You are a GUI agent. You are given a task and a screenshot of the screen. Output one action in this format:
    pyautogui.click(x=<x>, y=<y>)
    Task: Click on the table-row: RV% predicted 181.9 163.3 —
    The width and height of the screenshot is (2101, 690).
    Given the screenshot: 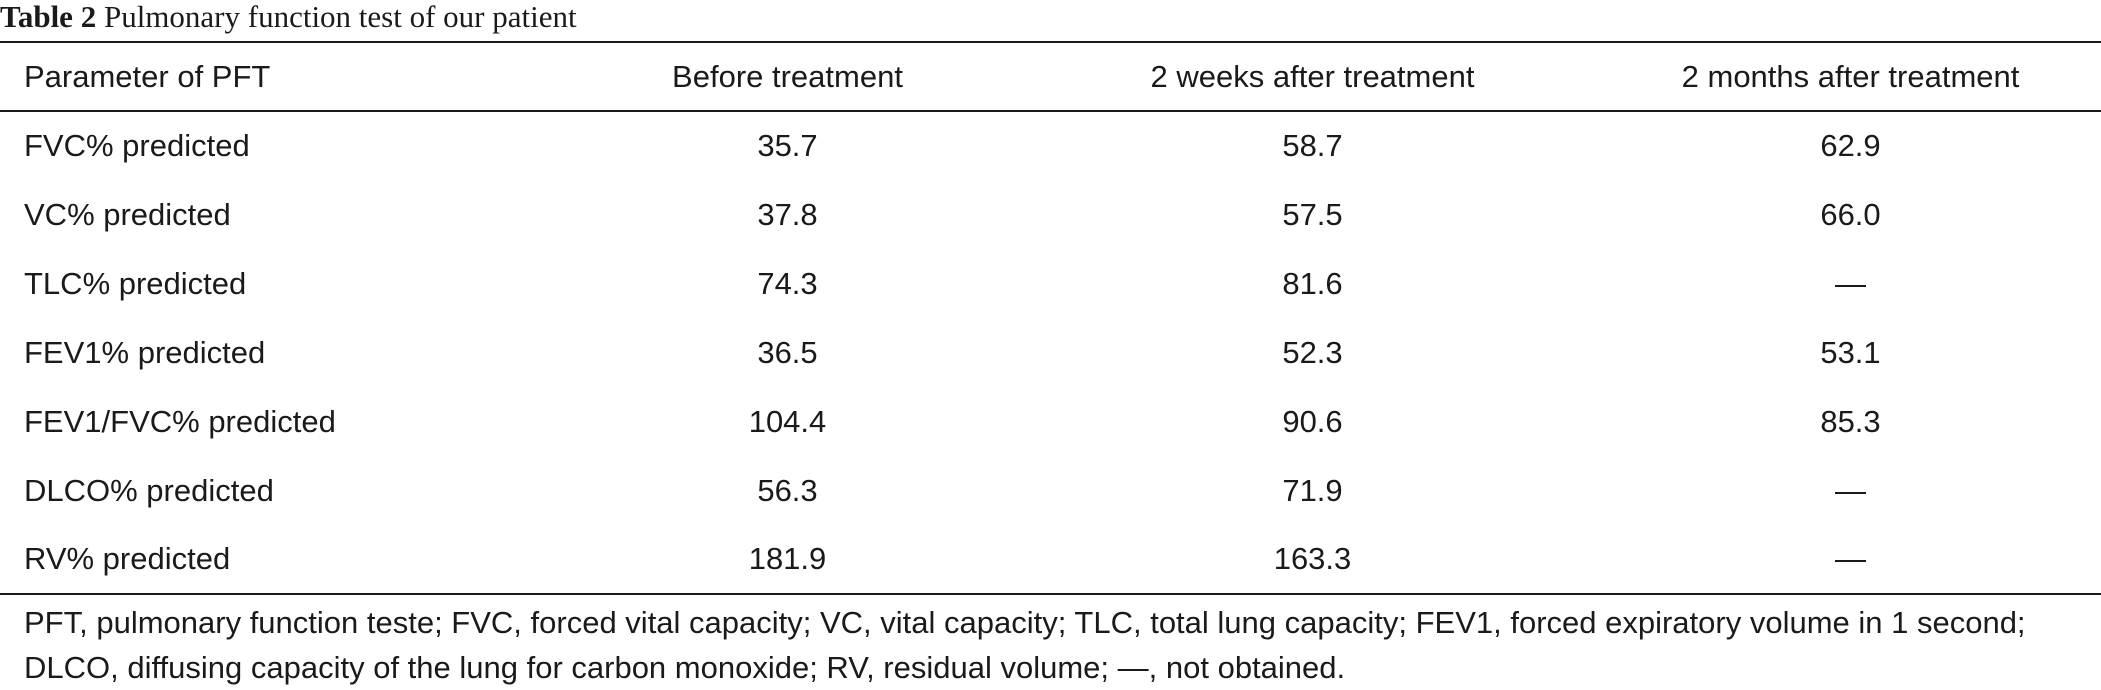 What is the action you would take?
    pyautogui.click(x=1050, y=560)
    